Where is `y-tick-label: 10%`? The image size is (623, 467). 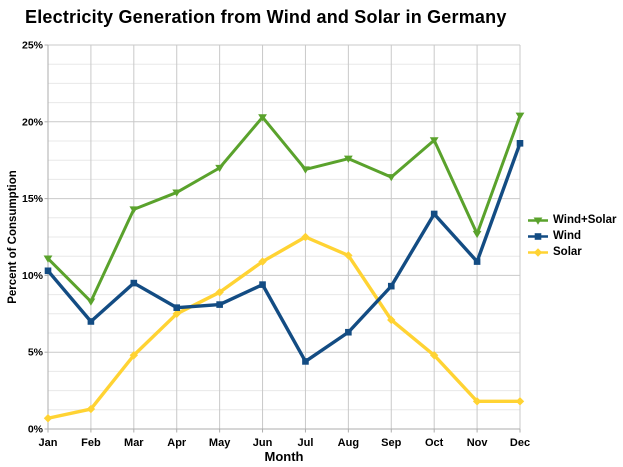
y-tick-label: 10% is located at coordinates (33, 276).